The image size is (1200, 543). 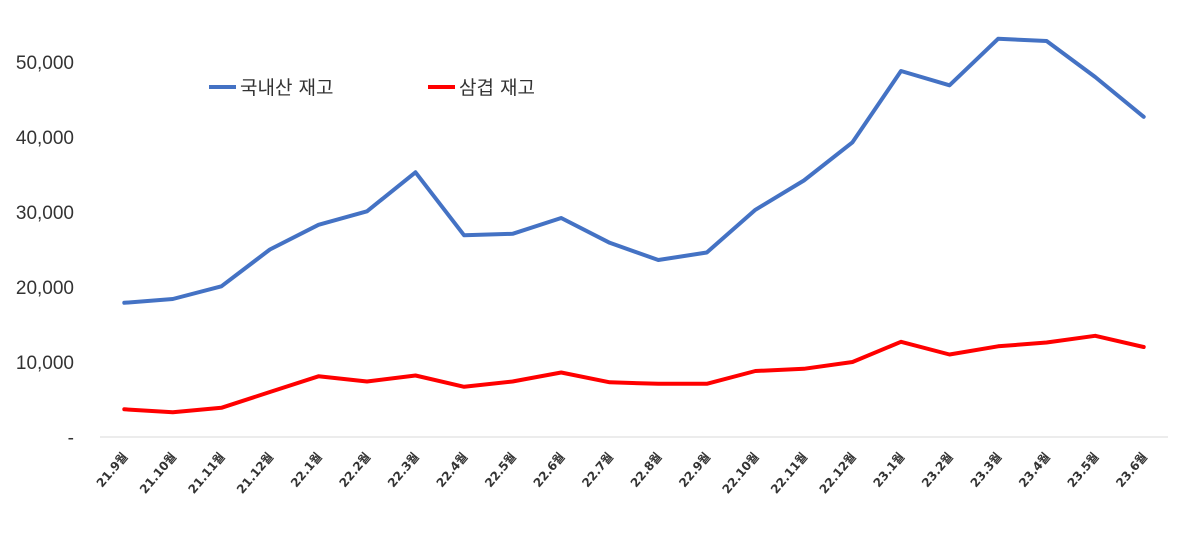 What do you see at coordinates (634, 374) in the screenshot?
I see `series-line-pork-belly` at bounding box center [634, 374].